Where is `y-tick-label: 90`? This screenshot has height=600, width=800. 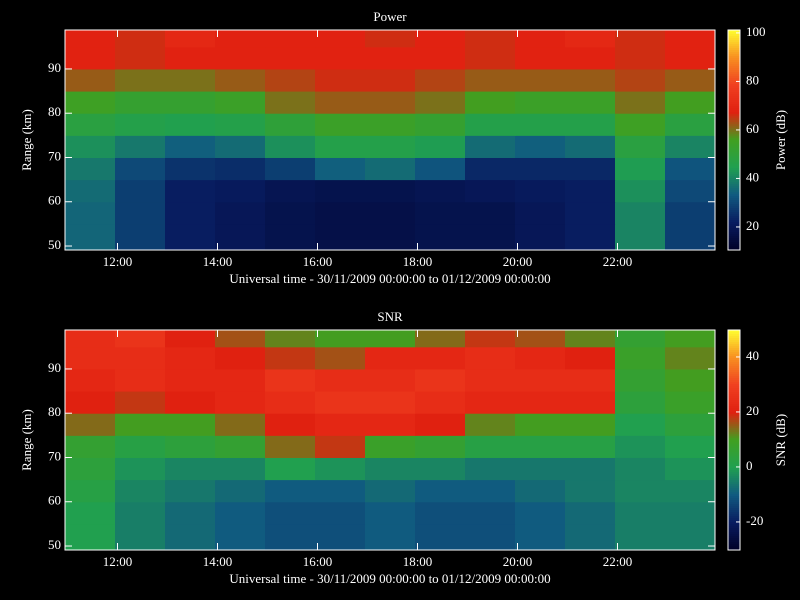
y-tick-label: 90 is located at coordinates (54, 367).